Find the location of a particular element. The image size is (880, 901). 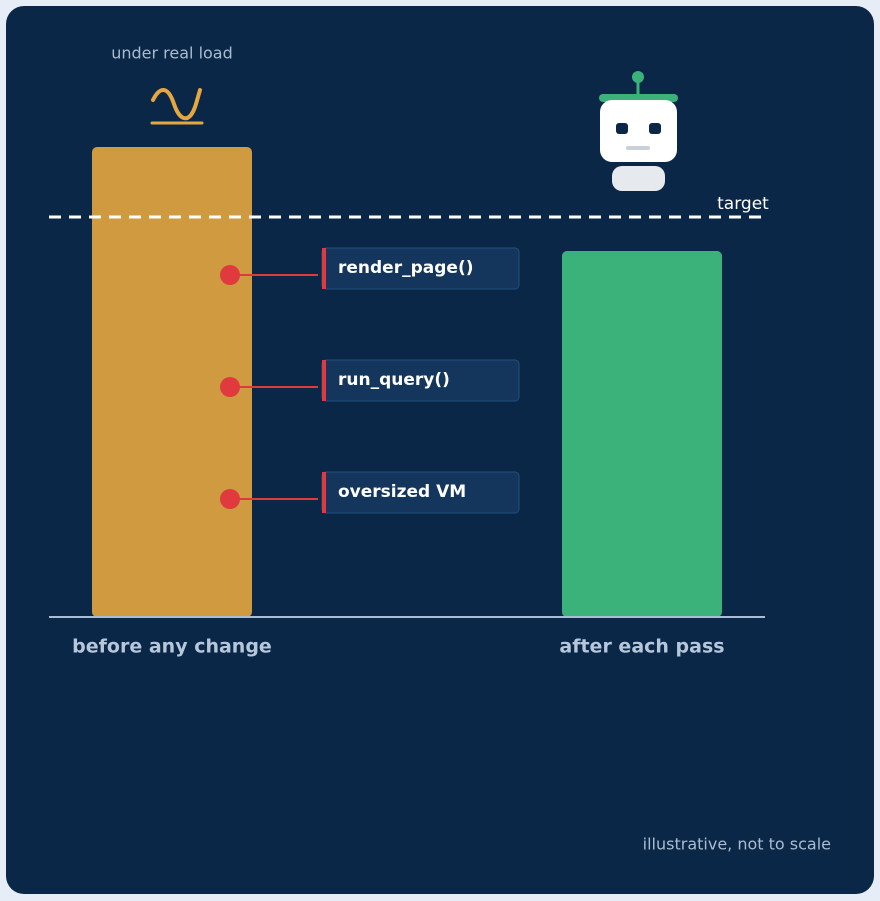

robot is located at coordinates (638, 131).